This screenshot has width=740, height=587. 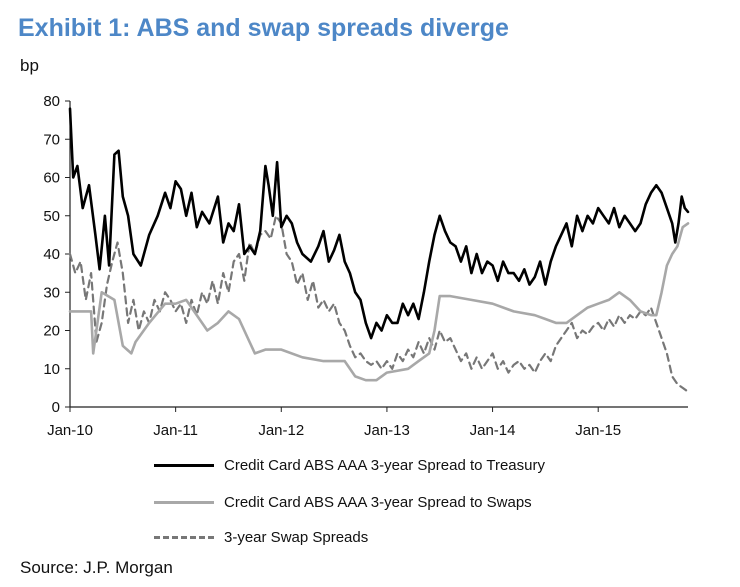 I want to click on x-tick-label: Jan-14, so click(x=493, y=430).